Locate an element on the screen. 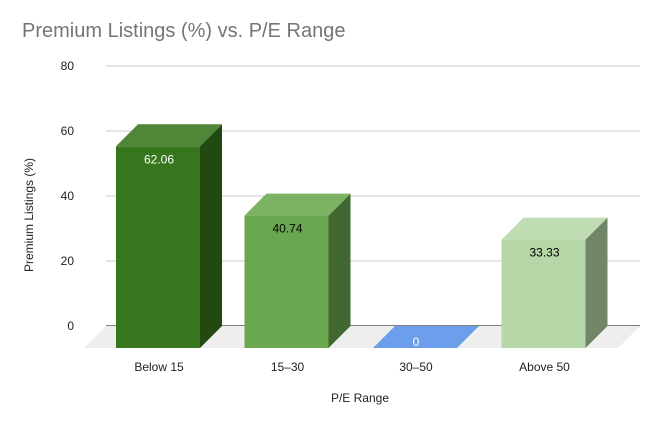  x-axis-ticks: Below 15 15–30 30–50 Above 50 is located at coordinates (352, 367).